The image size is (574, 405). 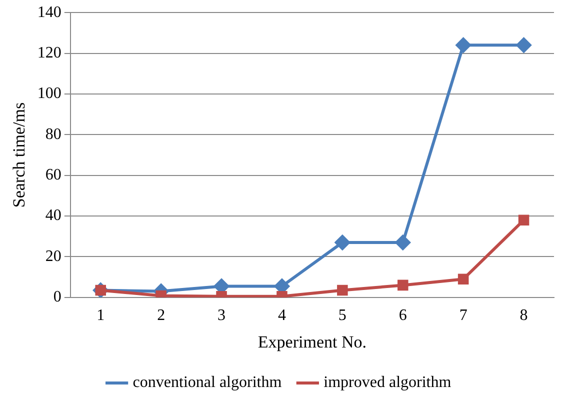 I want to click on x-tick-label: 7, so click(x=463, y=315).